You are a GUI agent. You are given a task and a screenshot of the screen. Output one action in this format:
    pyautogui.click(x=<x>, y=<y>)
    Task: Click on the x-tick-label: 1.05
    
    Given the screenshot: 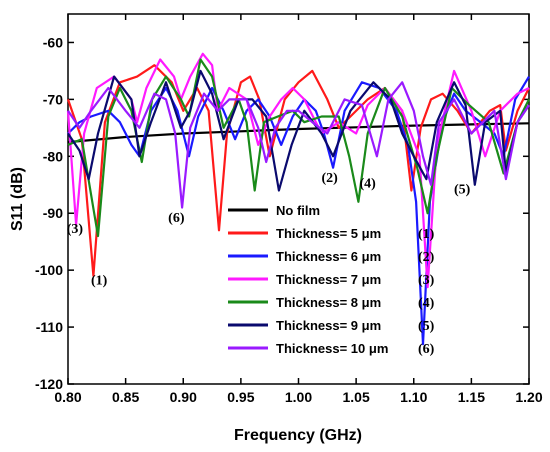 What is the action you would take?
    pyautogui.click(x=356, y=397)
    